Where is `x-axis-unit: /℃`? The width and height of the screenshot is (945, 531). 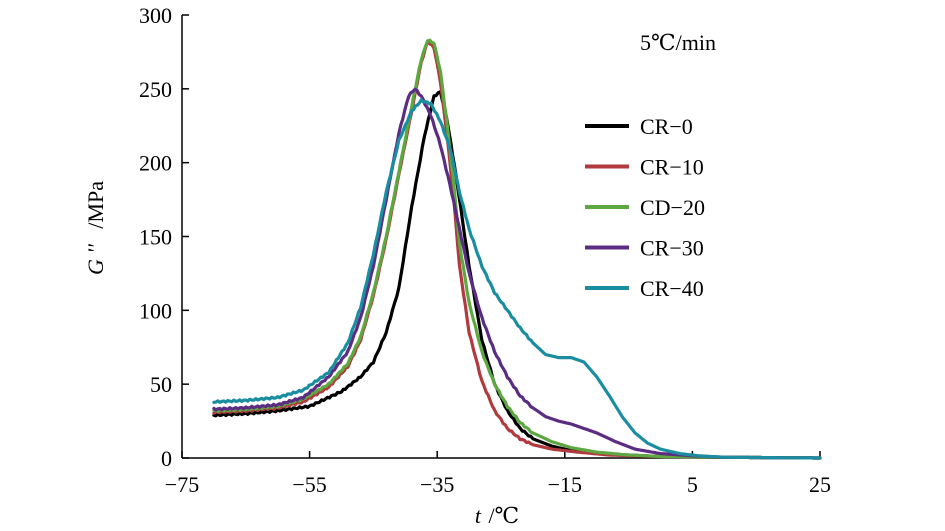 x-axis-unit: /℃ is located at coordinates (503, 515).